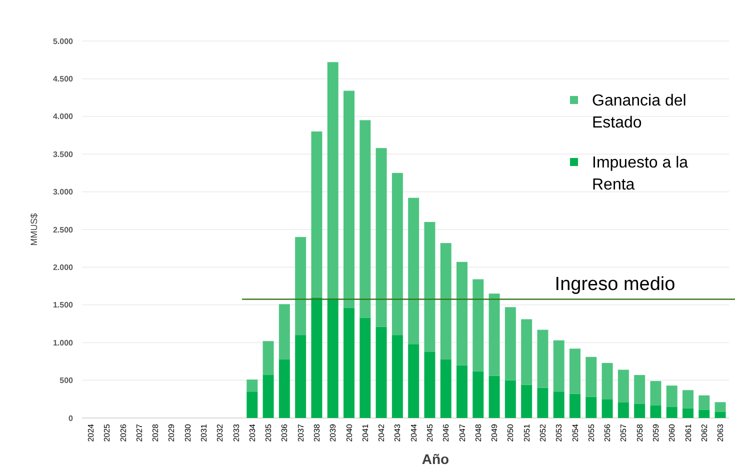 The image size is (735, 469). I want to click on x-tick-label: 2036, so click(285, 432).